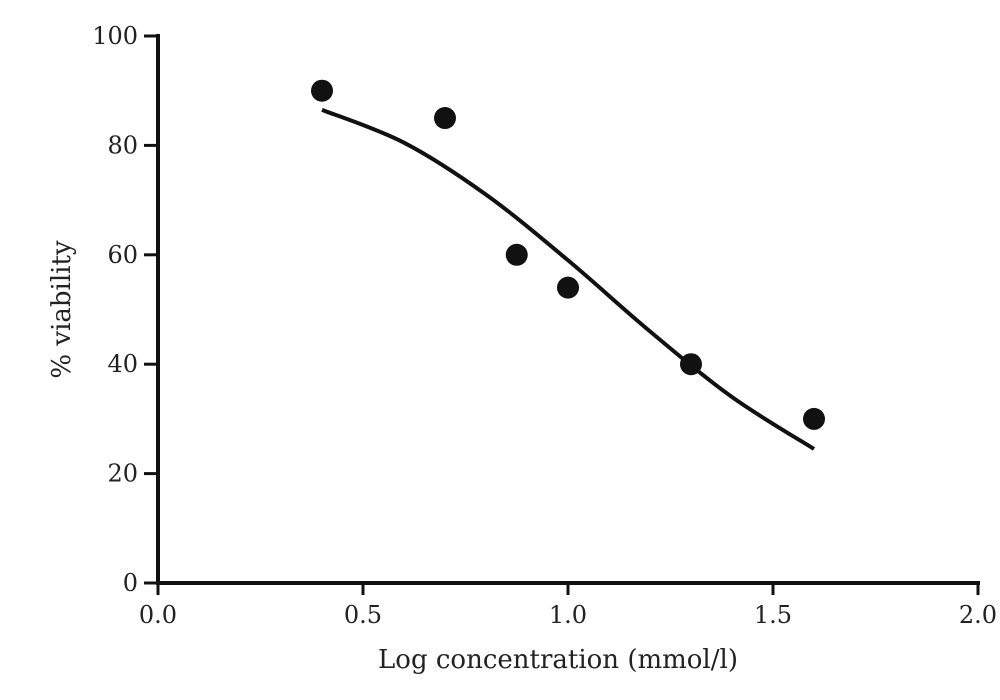 The image size is (1000, 700). Describe the element at coordinates (558, 660) in the screenshot. I see `x-axis-label: Log concentration (mmol/l)` at that location.